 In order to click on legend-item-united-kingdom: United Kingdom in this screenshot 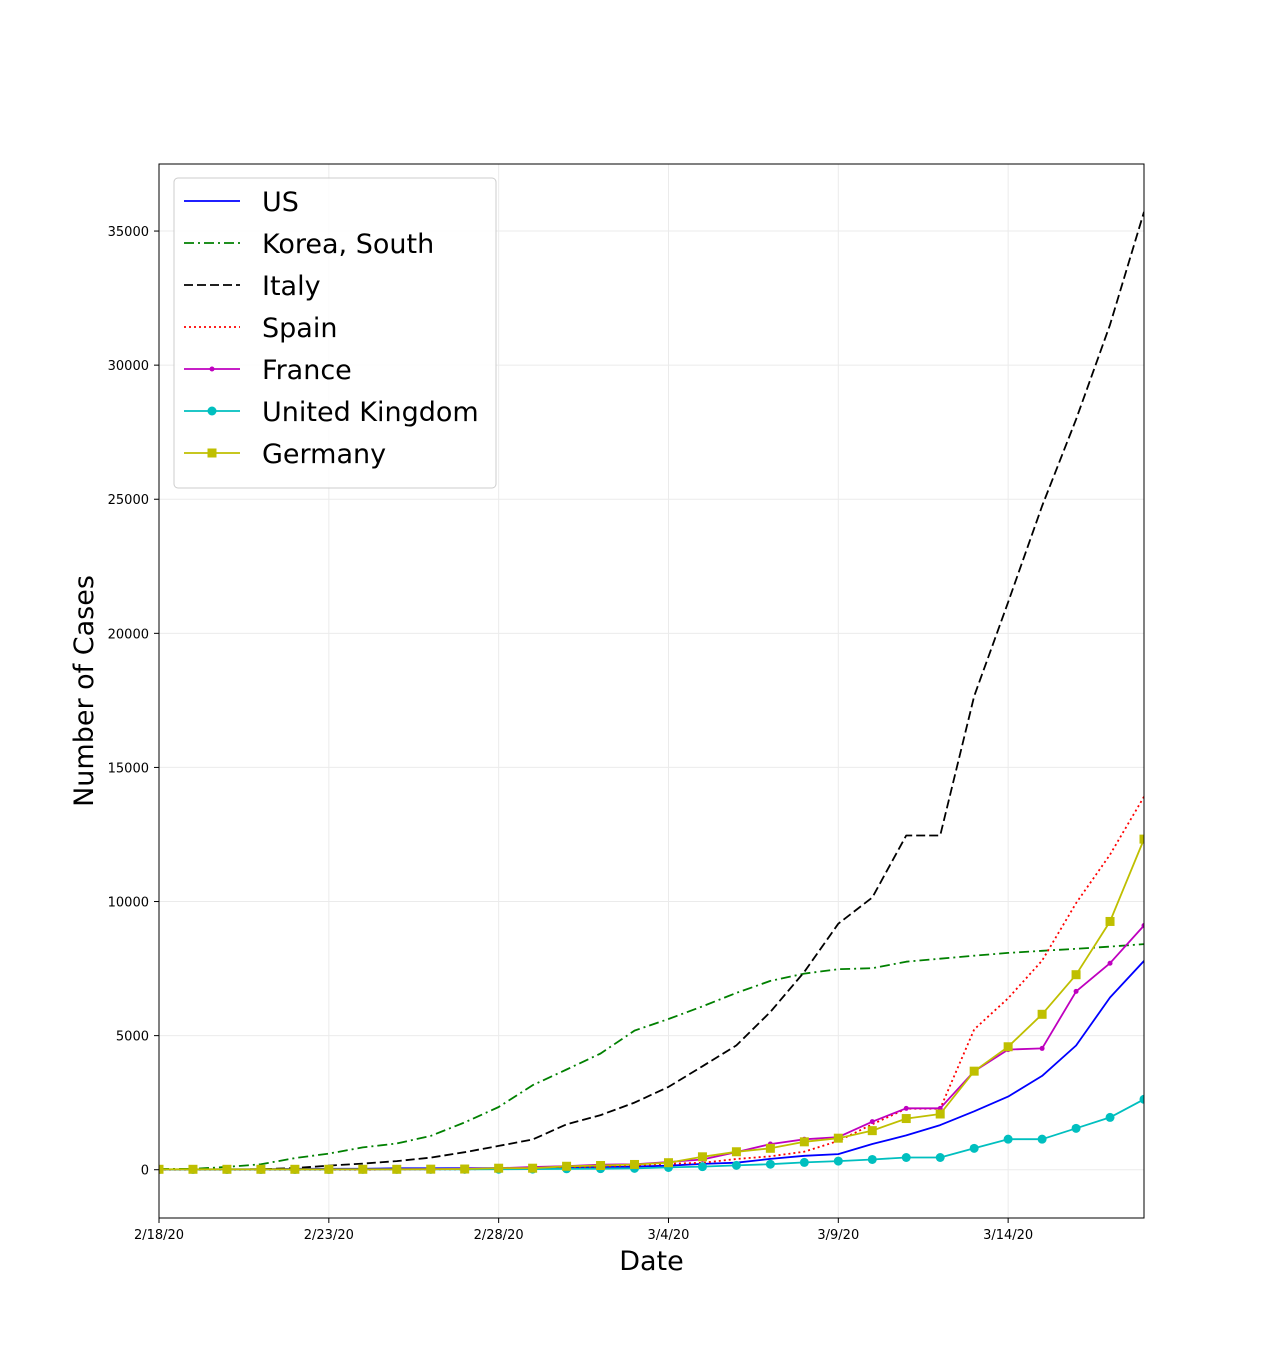, I will do `click(331, 412)`.